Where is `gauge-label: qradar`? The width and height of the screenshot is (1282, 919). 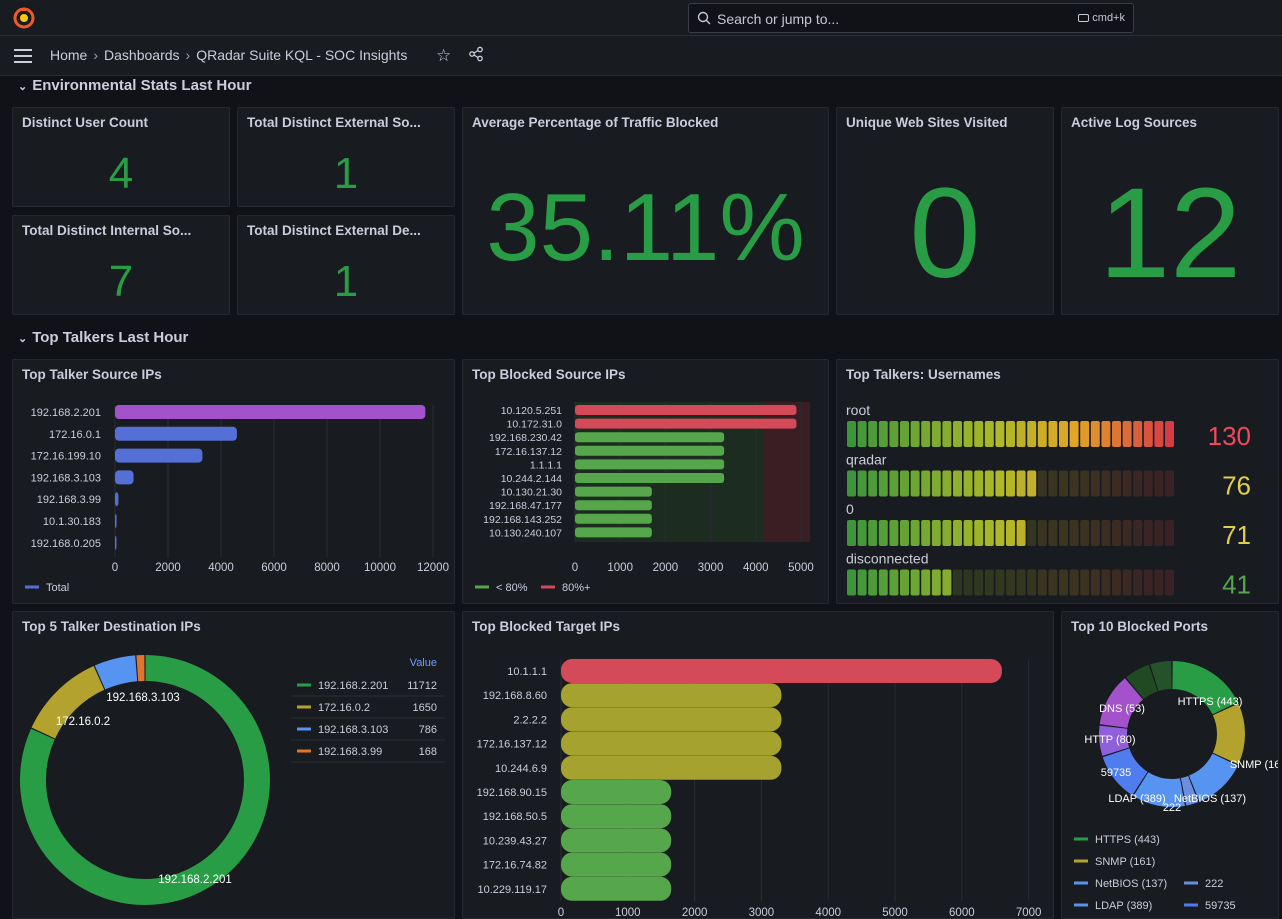
gauge-label: qradar is located at coordinates (866, 460).